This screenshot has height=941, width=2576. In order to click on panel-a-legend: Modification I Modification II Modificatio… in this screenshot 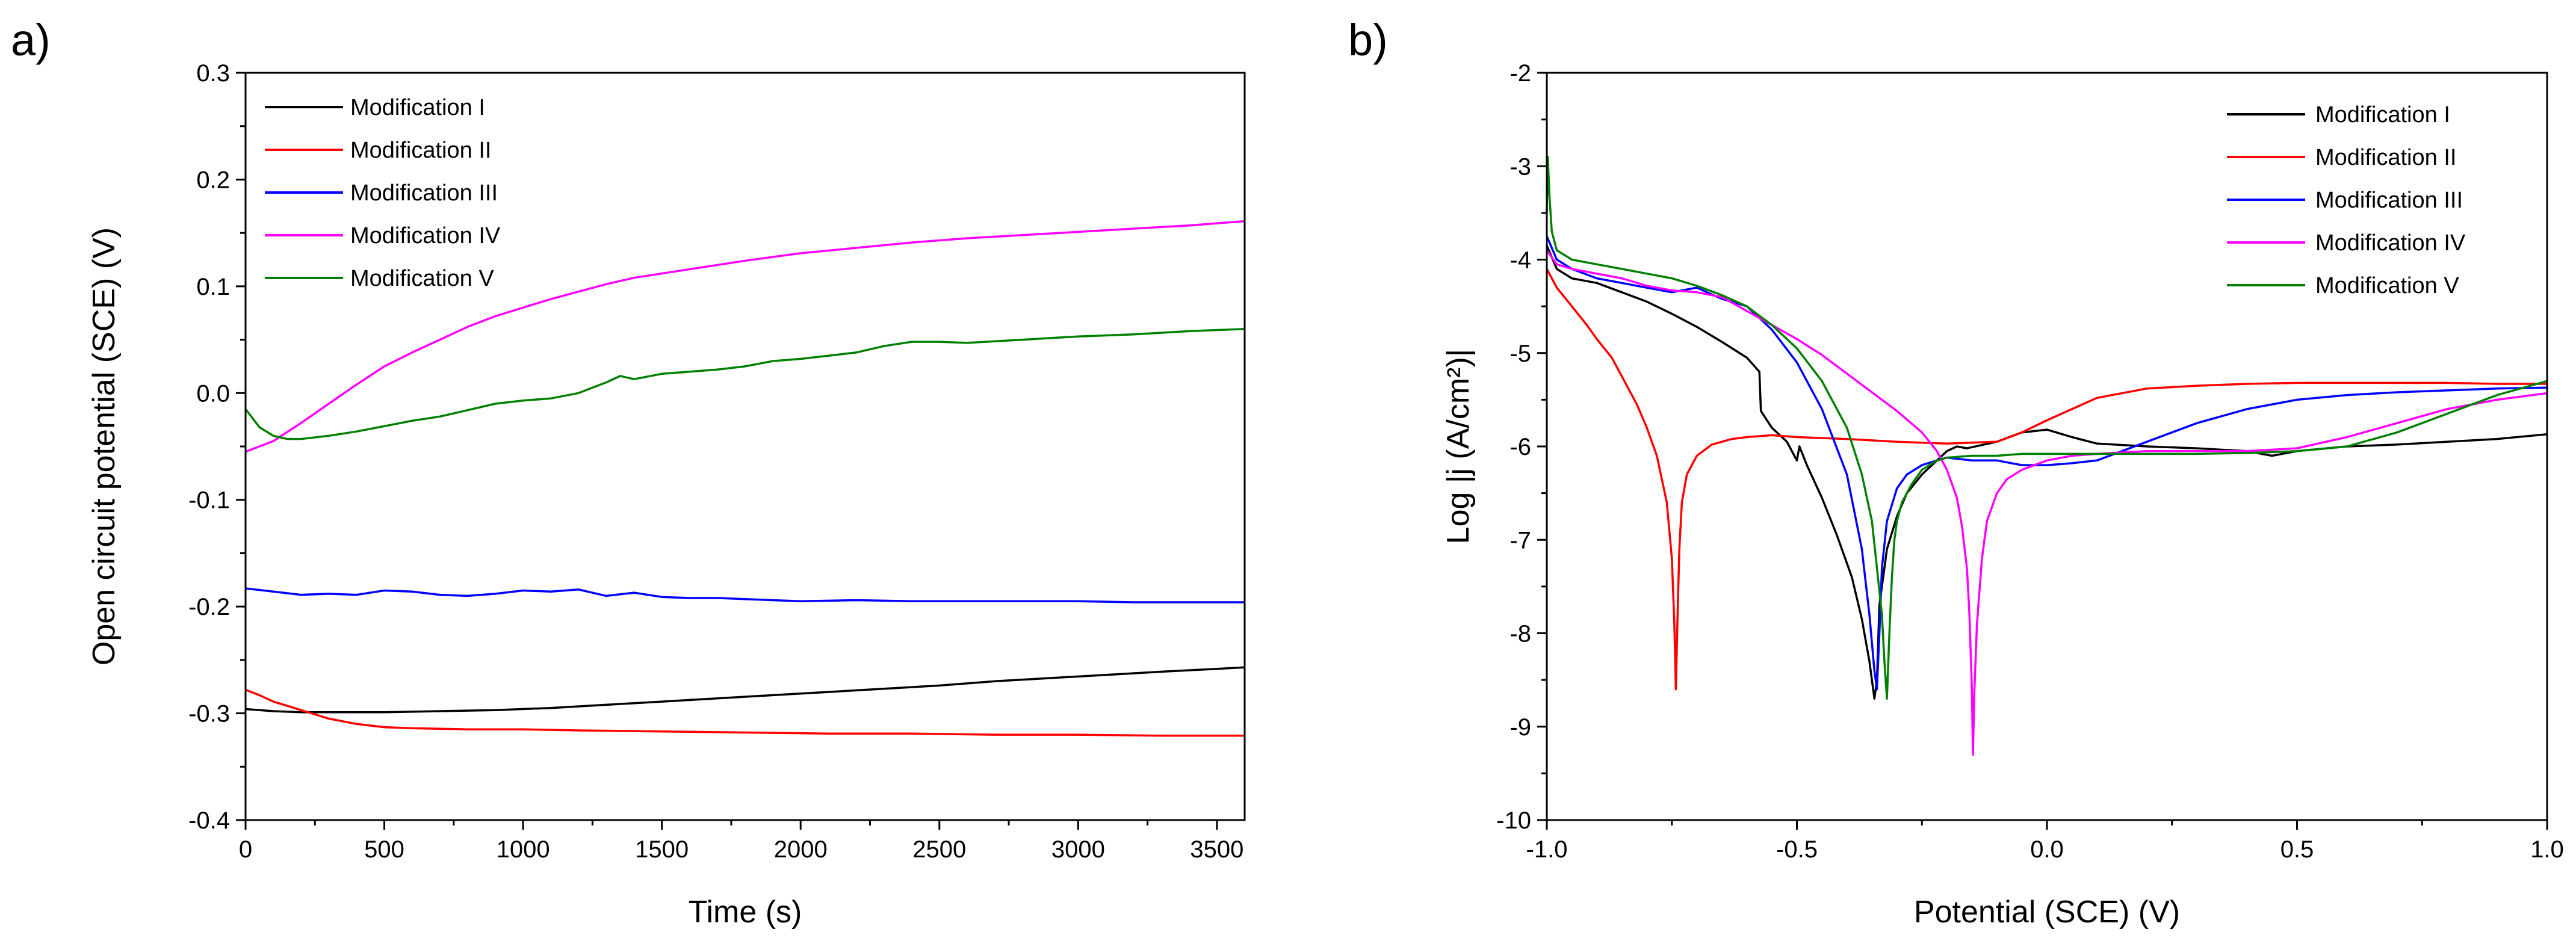, I will do `click(383, 193)`.